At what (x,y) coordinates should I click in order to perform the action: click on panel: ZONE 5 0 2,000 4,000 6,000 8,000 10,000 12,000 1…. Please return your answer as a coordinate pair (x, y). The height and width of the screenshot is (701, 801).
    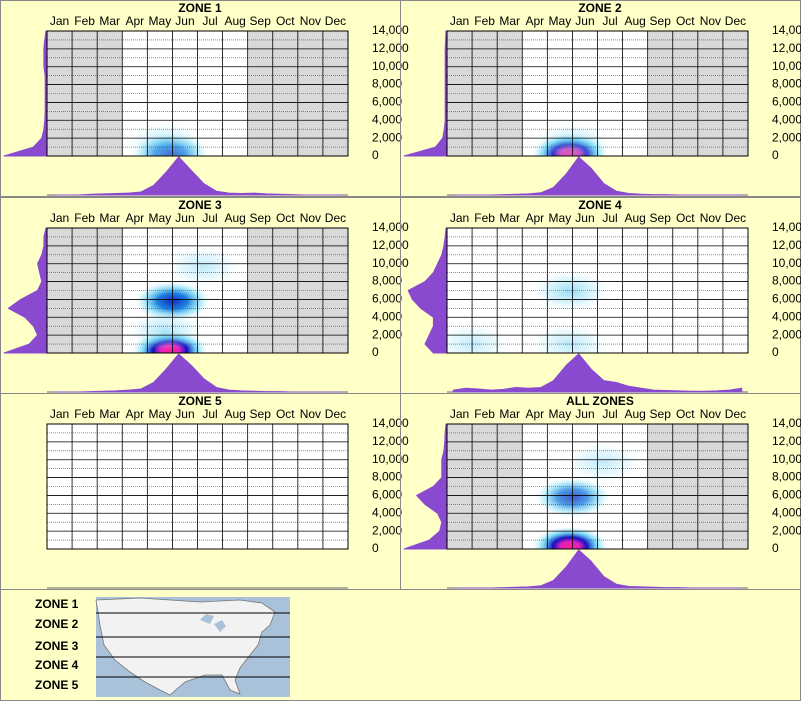
    Looking at the image, I should click on (204, 491).